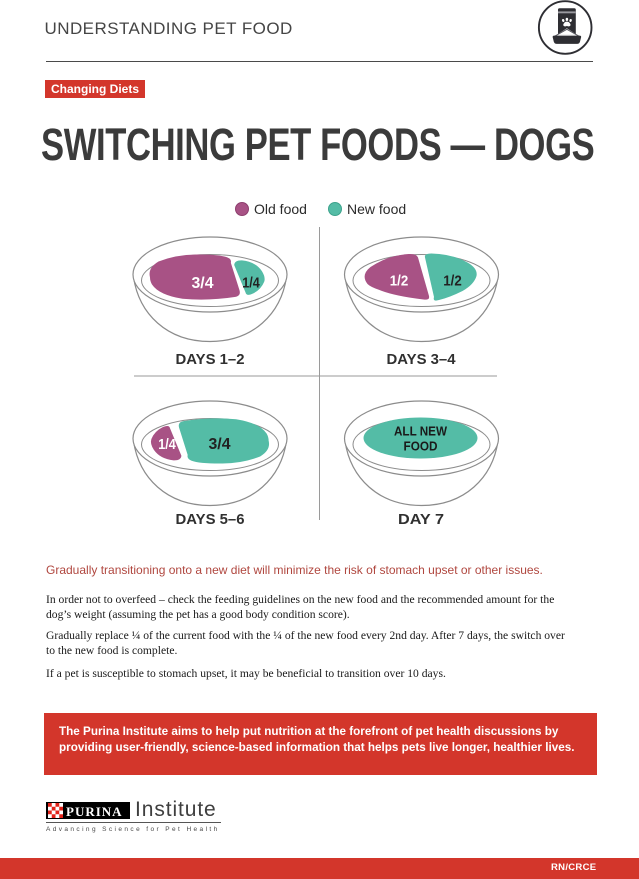 The image size is (639, 879). What do you see at coordinates (210, 519) in the screenshot?
I see `svg-text: DAYS 5–6` at bounding box center [210, 519].